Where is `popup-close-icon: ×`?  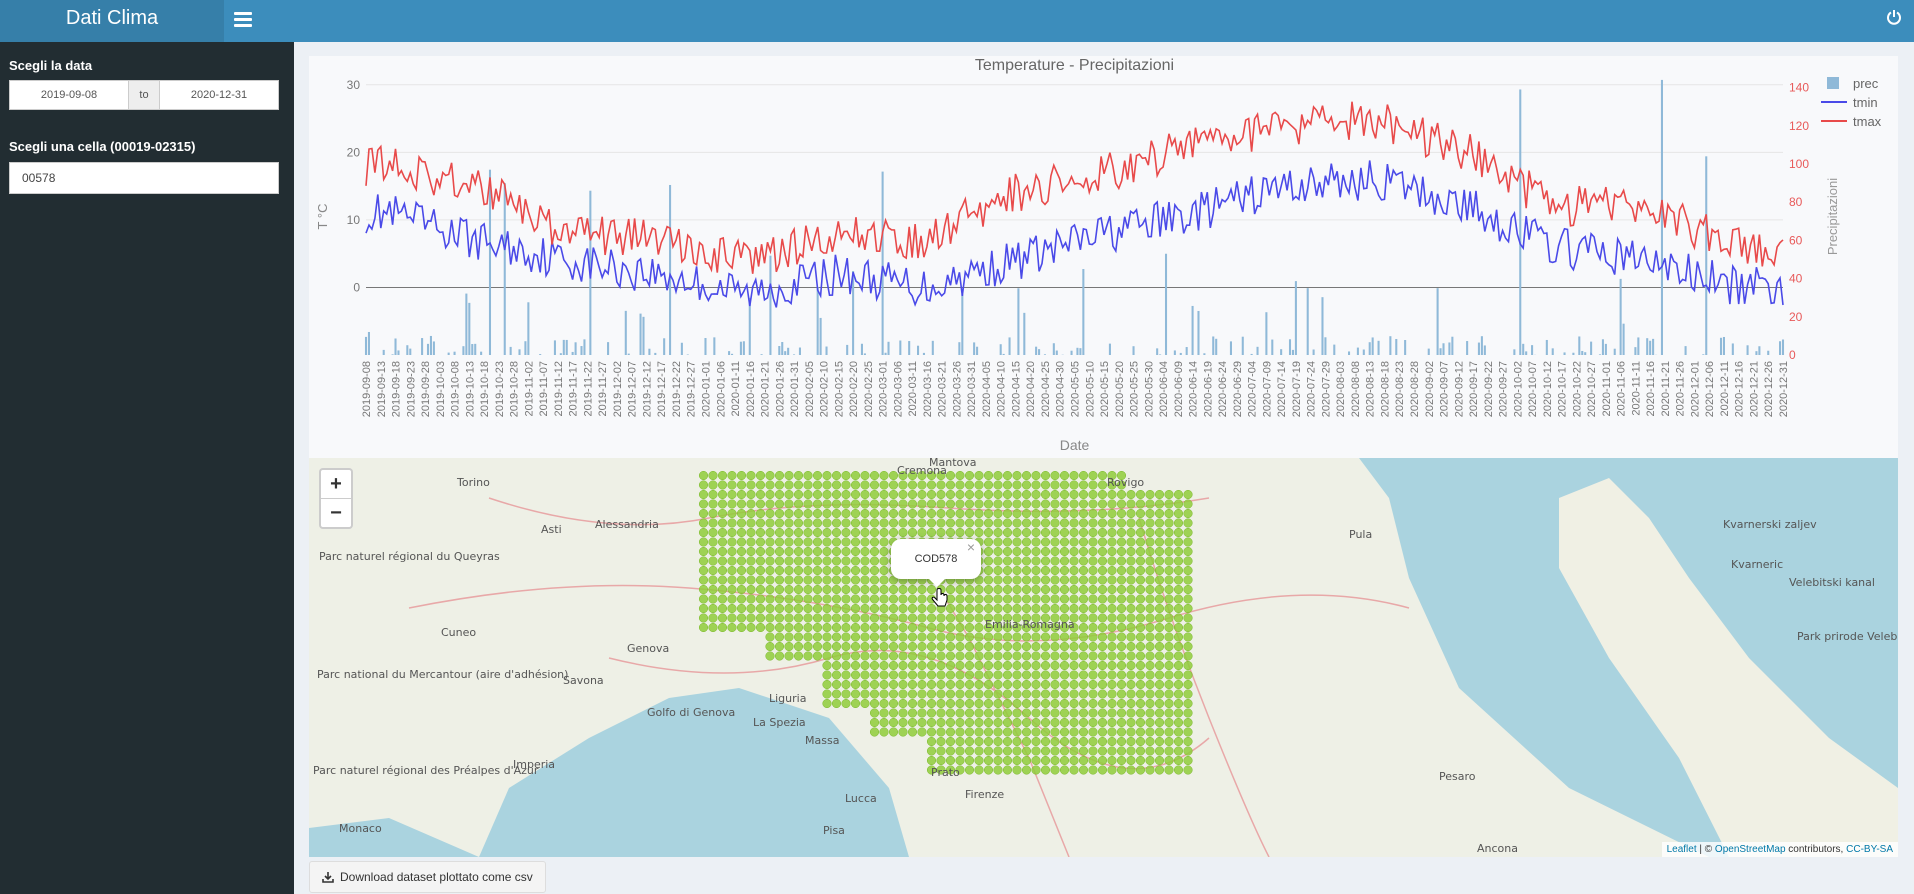
popup-close-icon: × is located at coordinates (970, 547).